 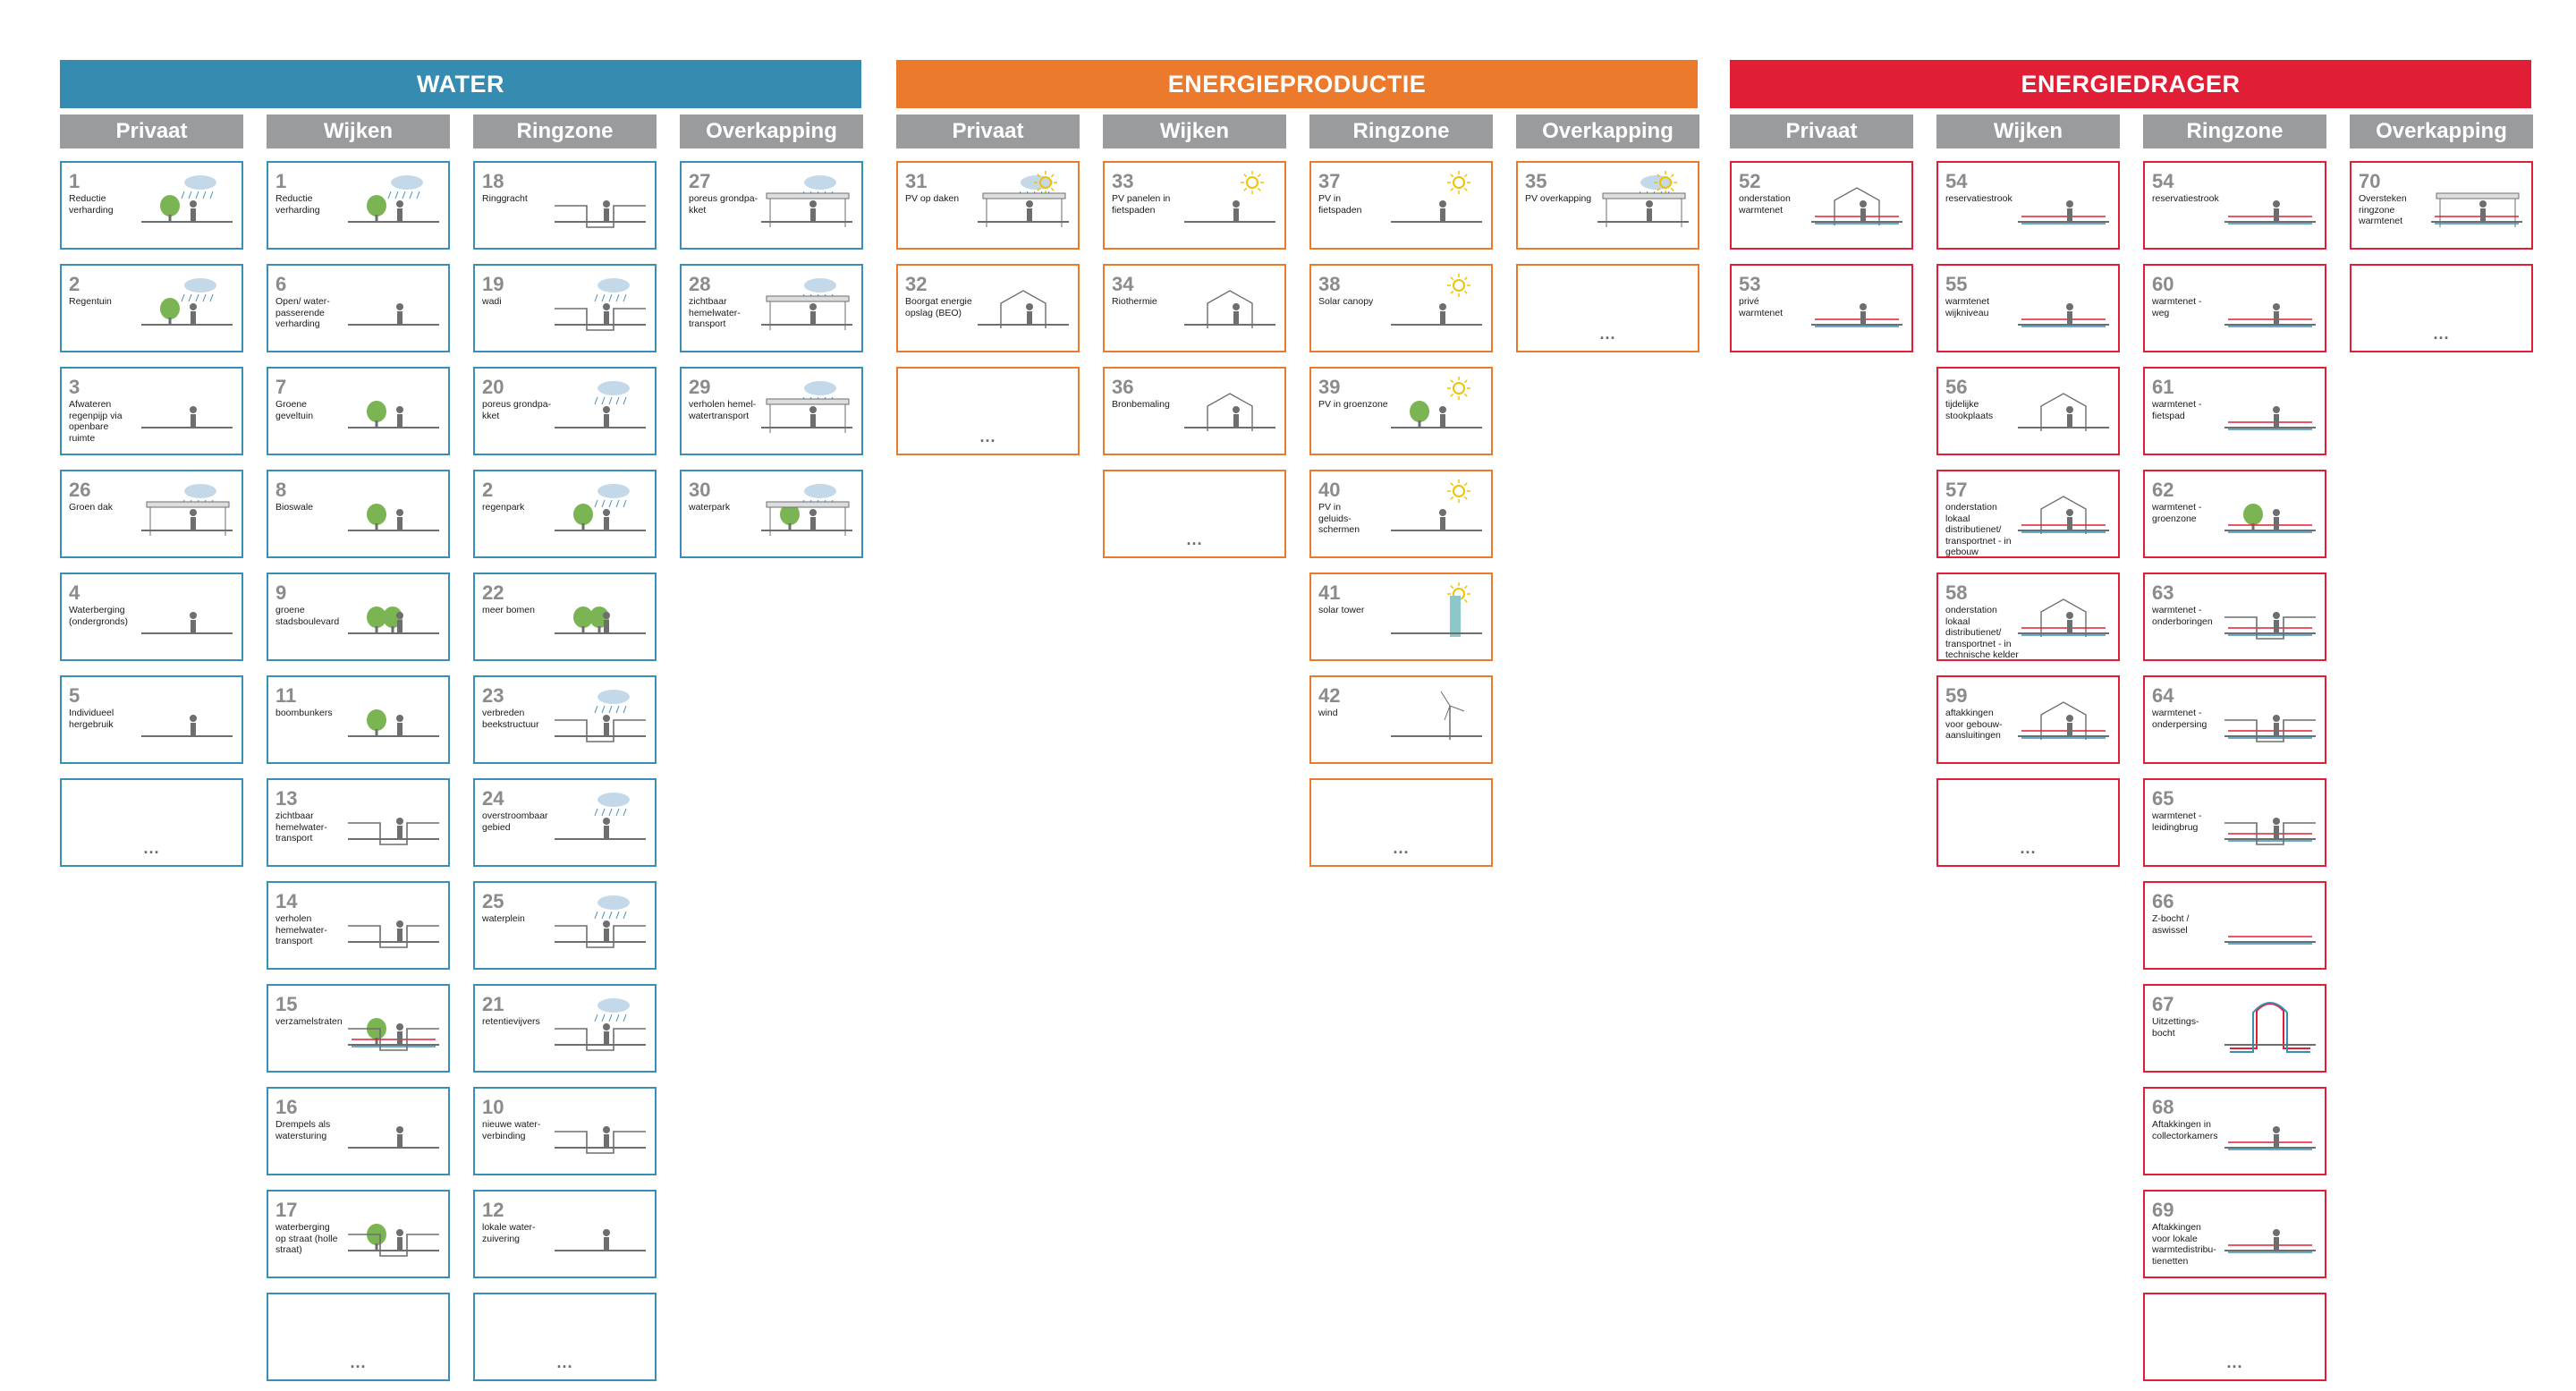 What do you see at coordinates (358, 1131) in the screenshot?
I see `measure-card: 16 Drempels als watersturing` at bounding box center [358, 1131].